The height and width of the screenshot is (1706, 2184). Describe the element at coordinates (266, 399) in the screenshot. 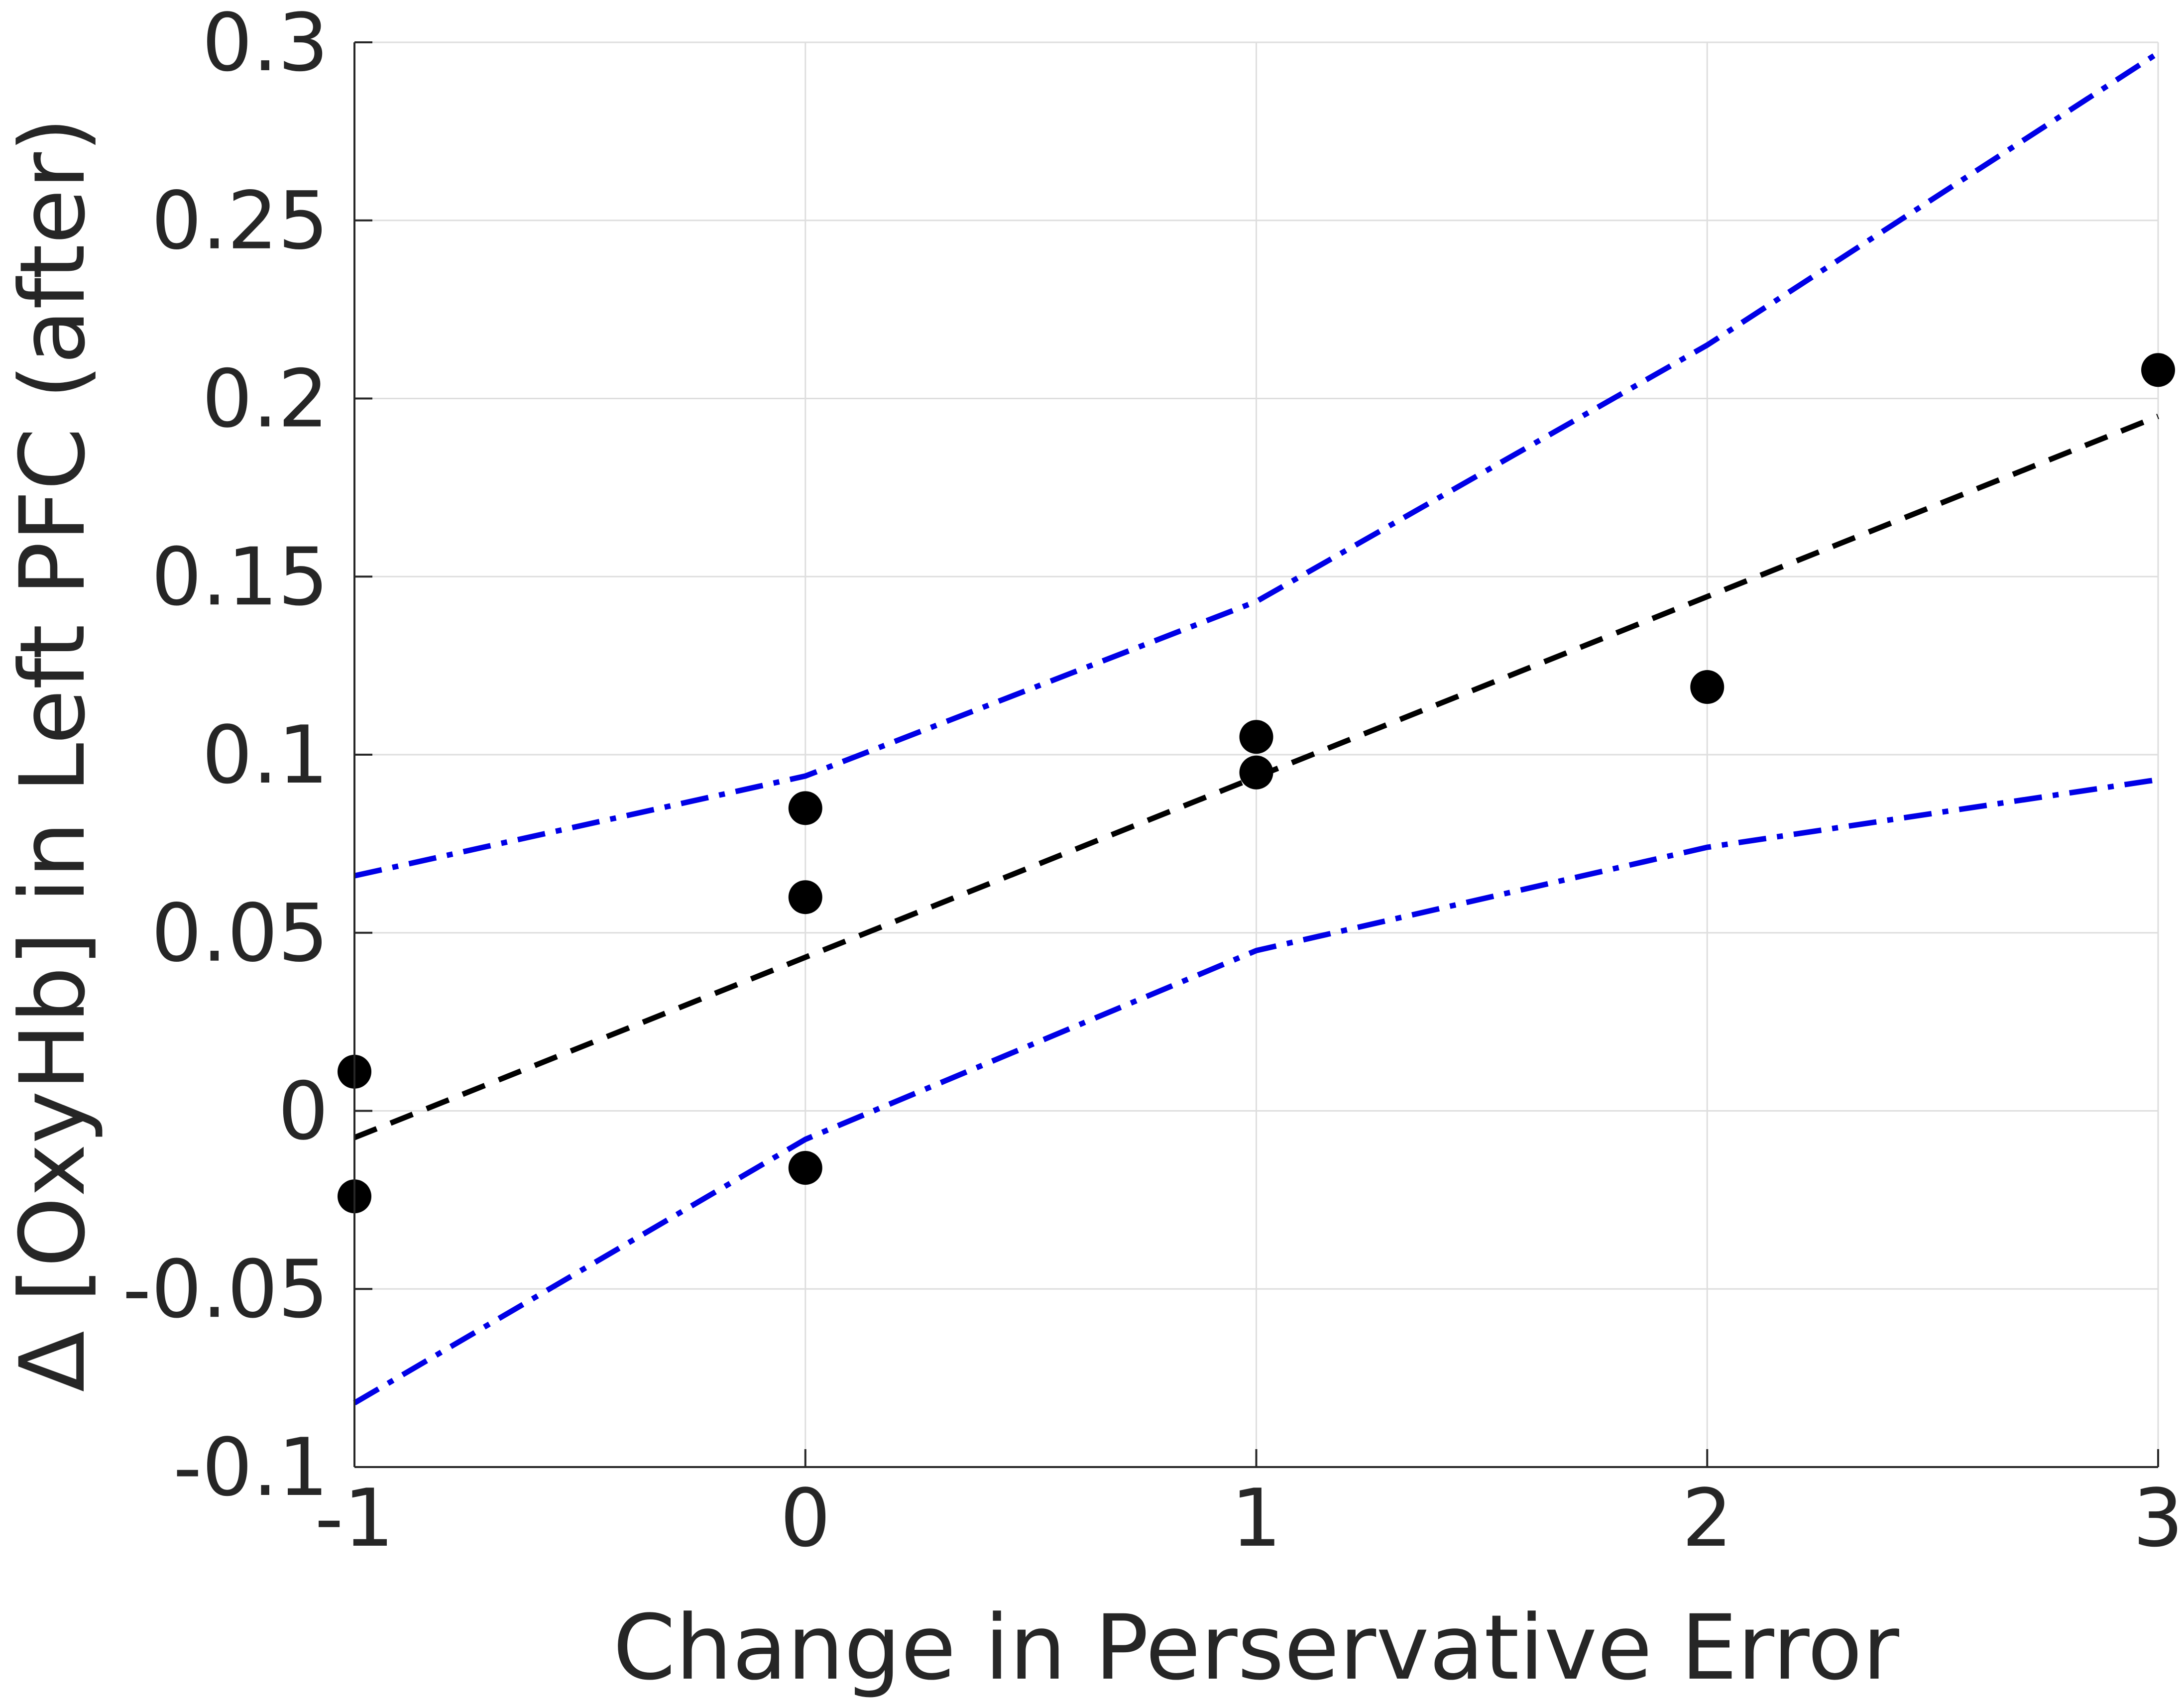

I see `y-tick-label: 0.2` at that location.